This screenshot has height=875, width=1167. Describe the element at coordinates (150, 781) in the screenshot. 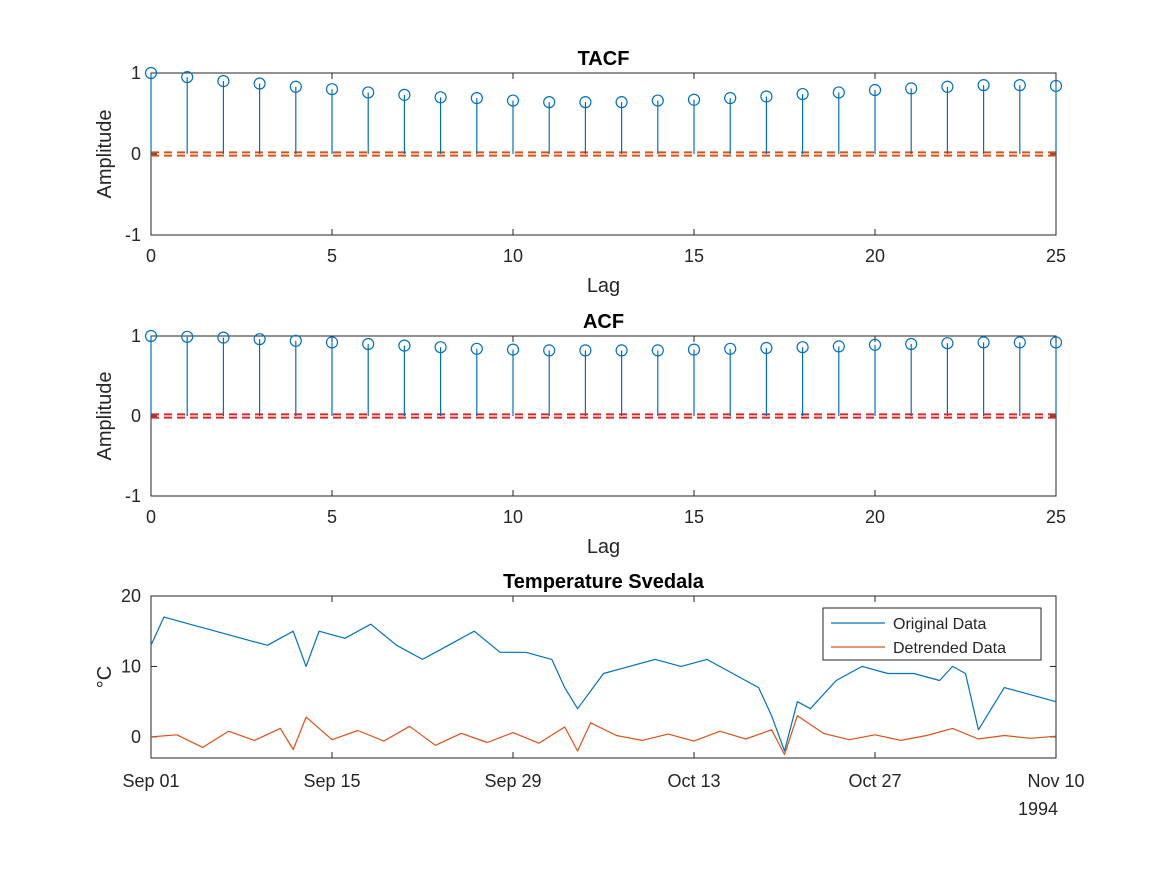

I see `x-tick-label: Sep 01` at that location.